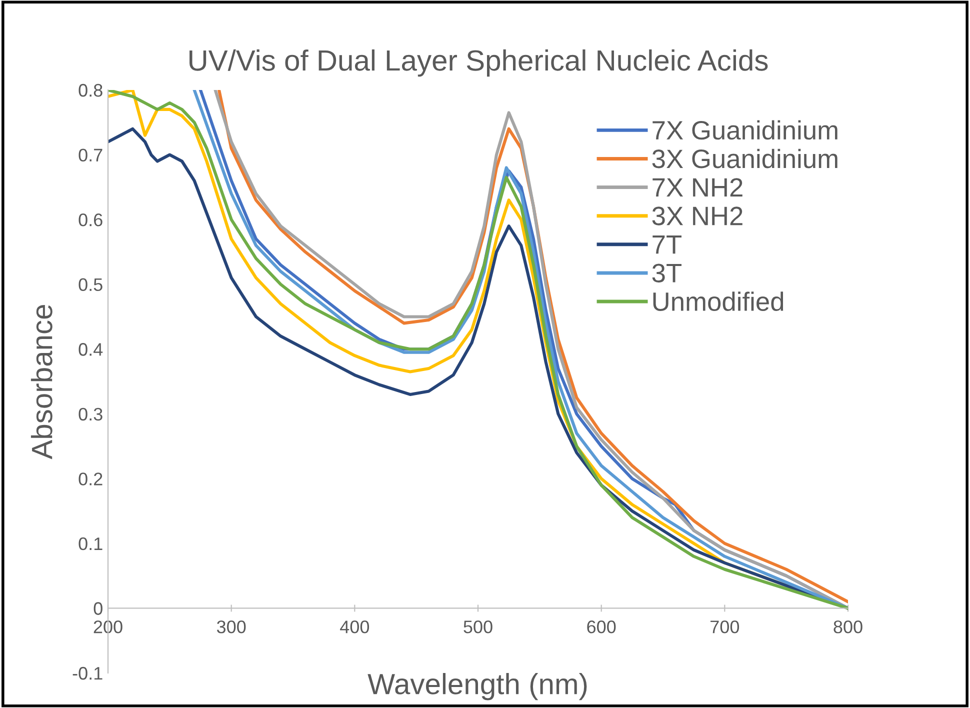 Image resolution: width=970 pixels, height=708 pixels. I want to click on y-tick-label: 0.7, so click(90, 155).